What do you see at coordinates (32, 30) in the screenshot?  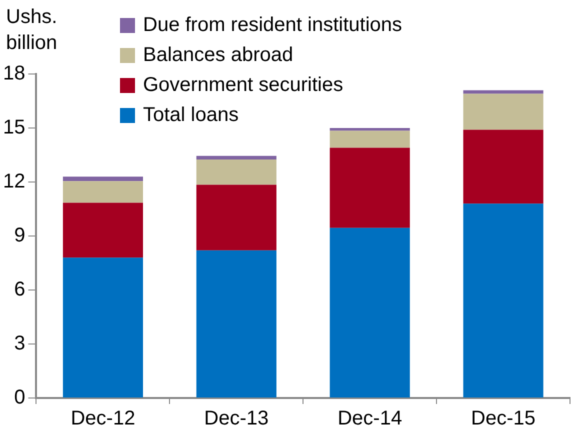 I see `y-axis-title: Ushs. billion` at bounding box center [32, 30].